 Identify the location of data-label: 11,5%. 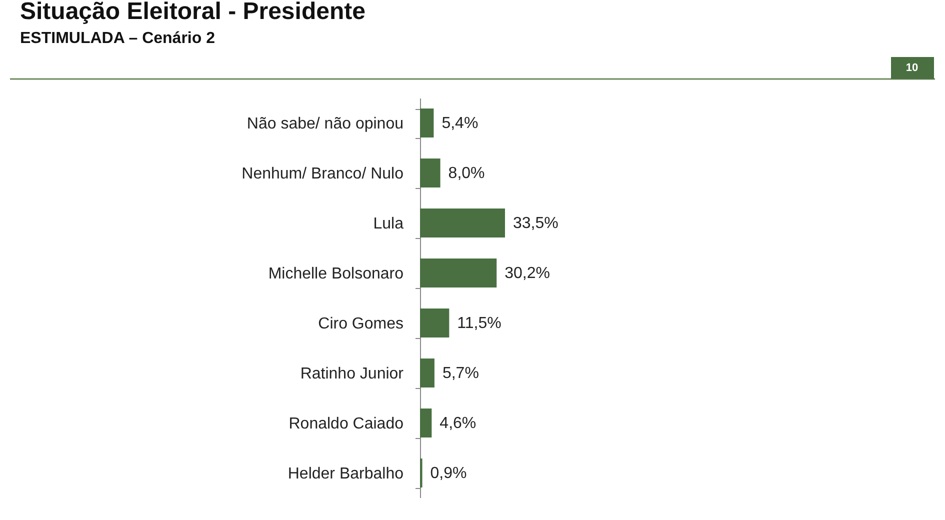
(479, 323).